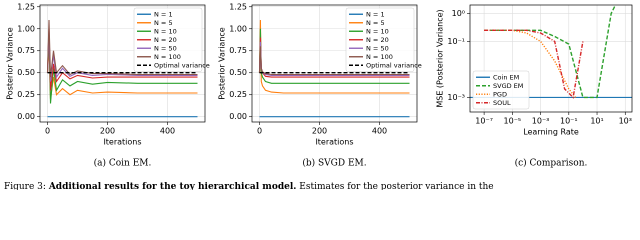 This screenshot has width=640, height=240. What do you see at coordinates (551, 163) in the screenshot?
I see `subcaption: (c) Comparison.` at bounding box center [551, 163].